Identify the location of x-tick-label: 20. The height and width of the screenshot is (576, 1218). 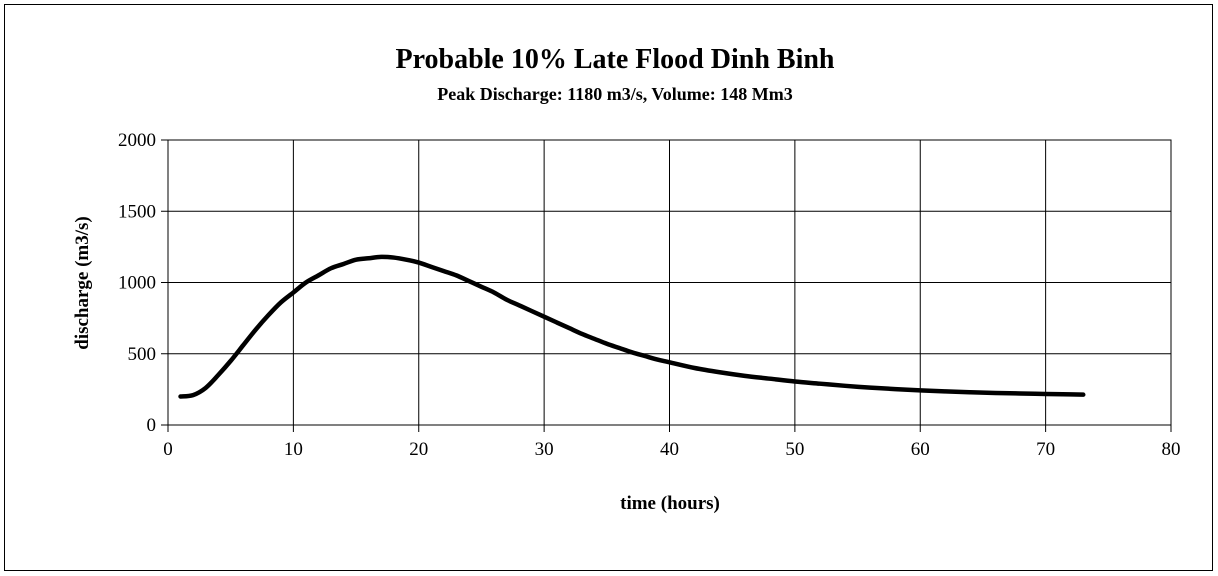
(418, 449).